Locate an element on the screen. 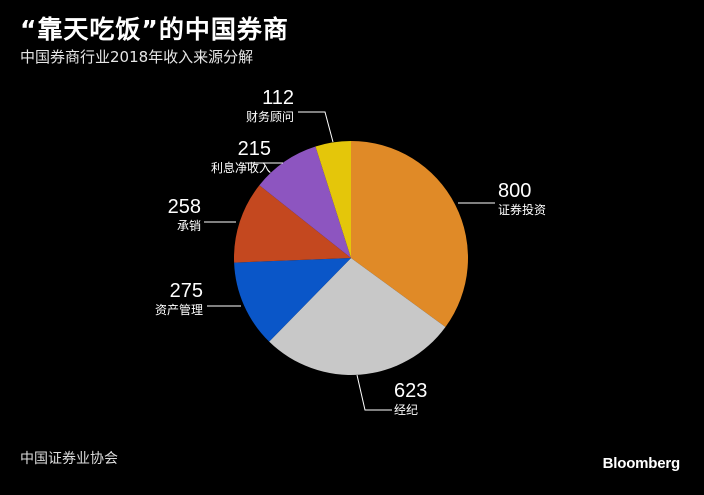 This screenshot has height=495, width=704. slice-value-label: 215 is located at coordinates (254, 149).